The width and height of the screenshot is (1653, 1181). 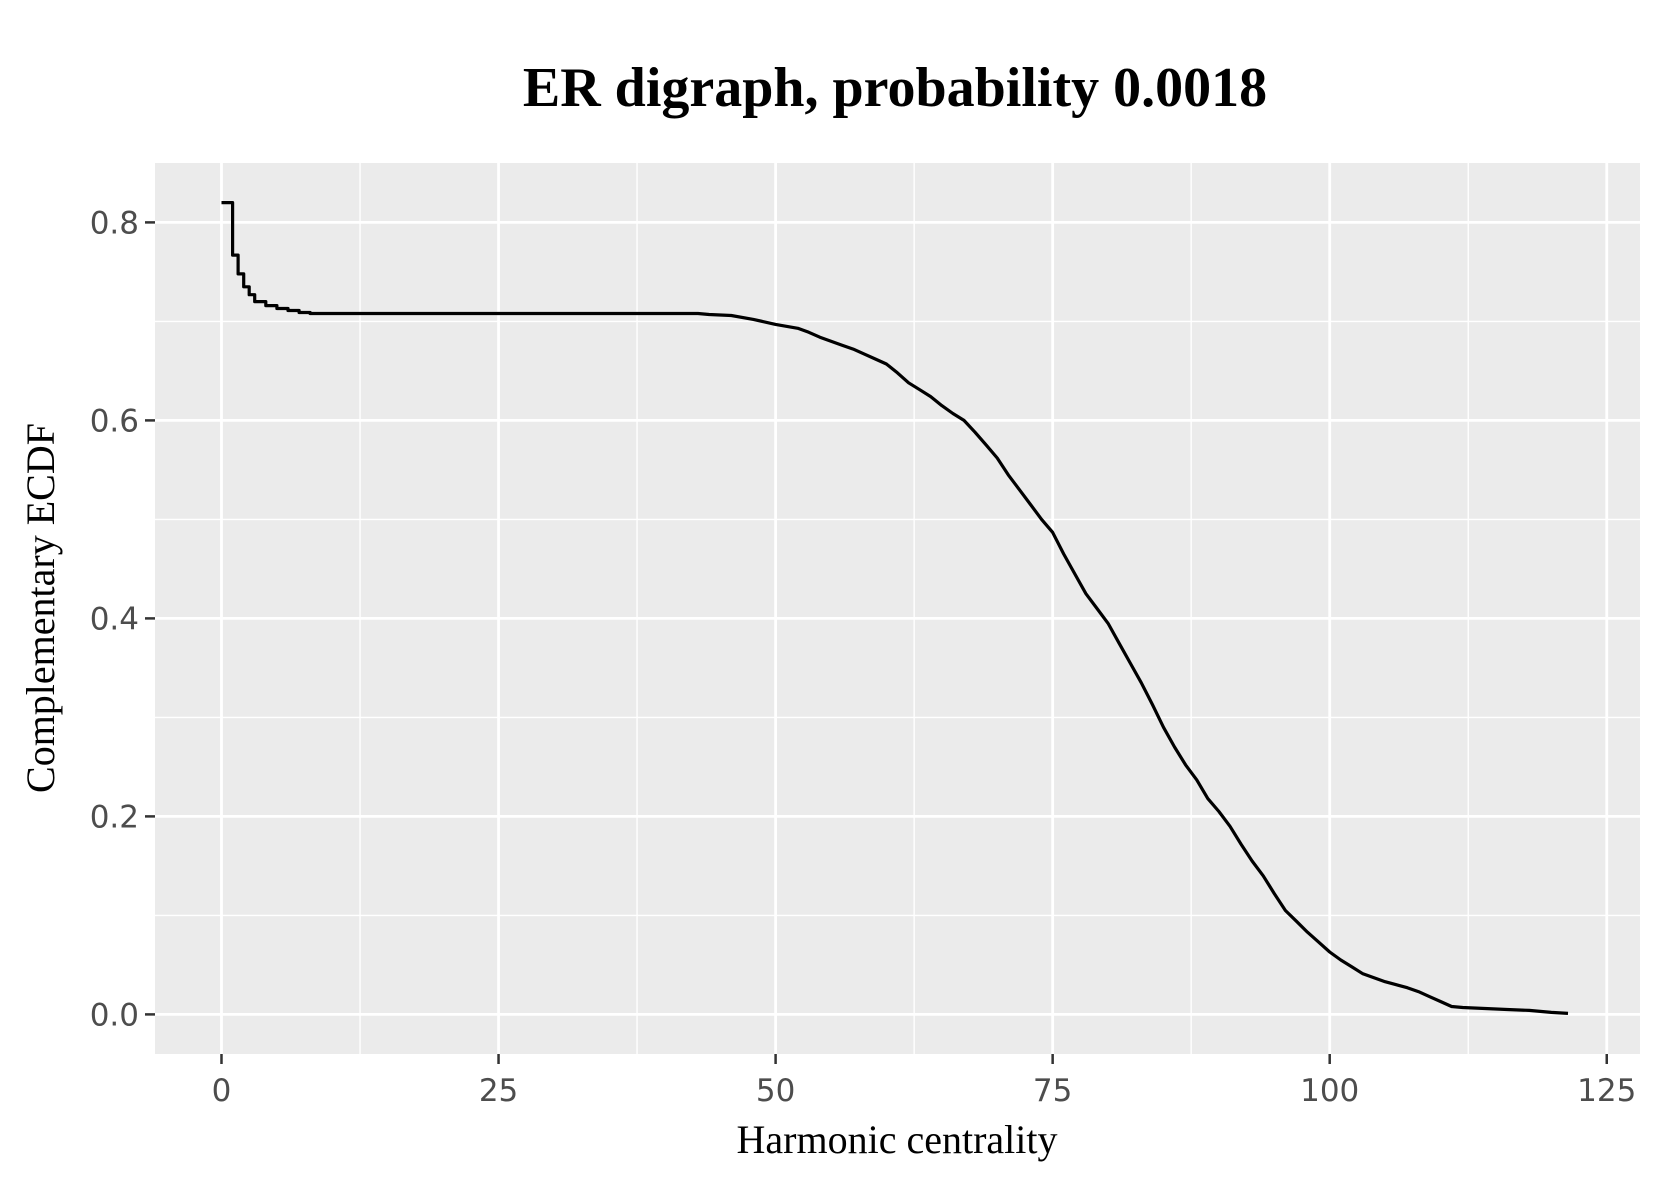 I want to click on x-axis: 0 25 50 75 100 125, so click(x=924, y=1081).